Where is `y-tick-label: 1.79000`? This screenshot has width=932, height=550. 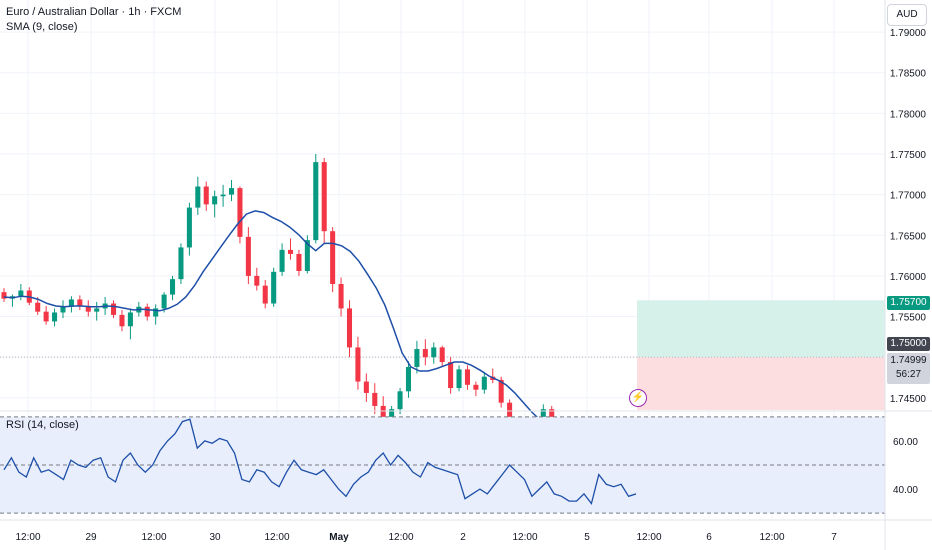
y-tick-label: 1.79000 is located at coordinates (908, 33).